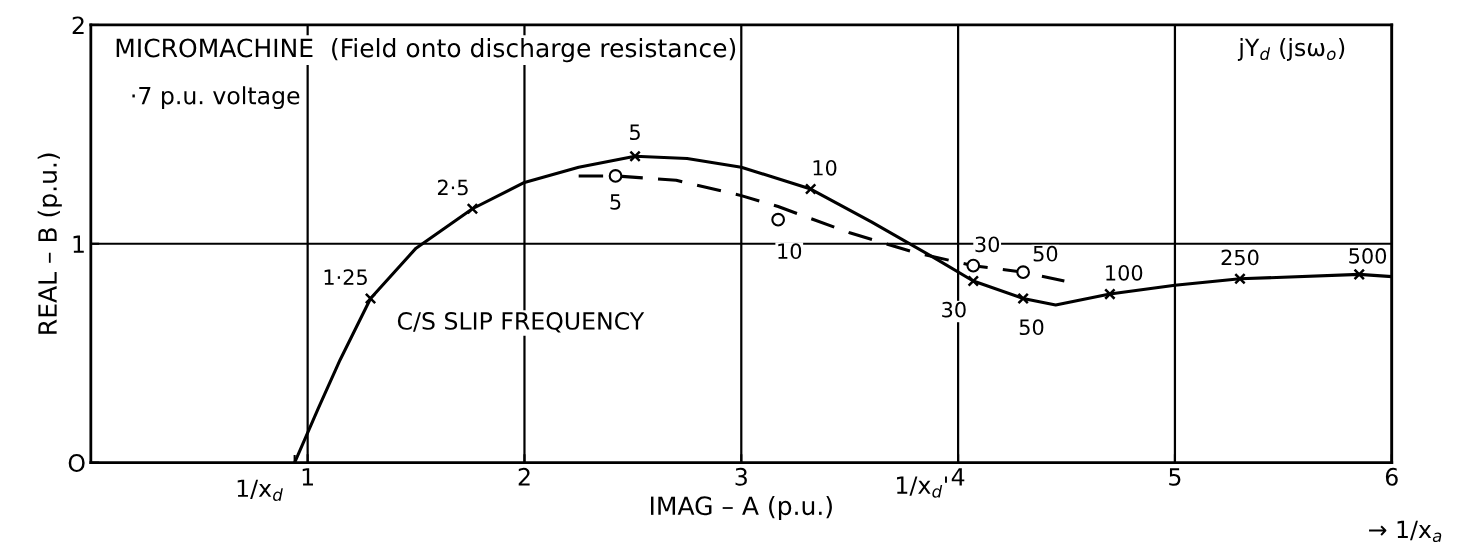  What do you see at coordinates (452, 187) in the screenshot?
I see `annotation: 2·5` at bounding box center [452, 187].